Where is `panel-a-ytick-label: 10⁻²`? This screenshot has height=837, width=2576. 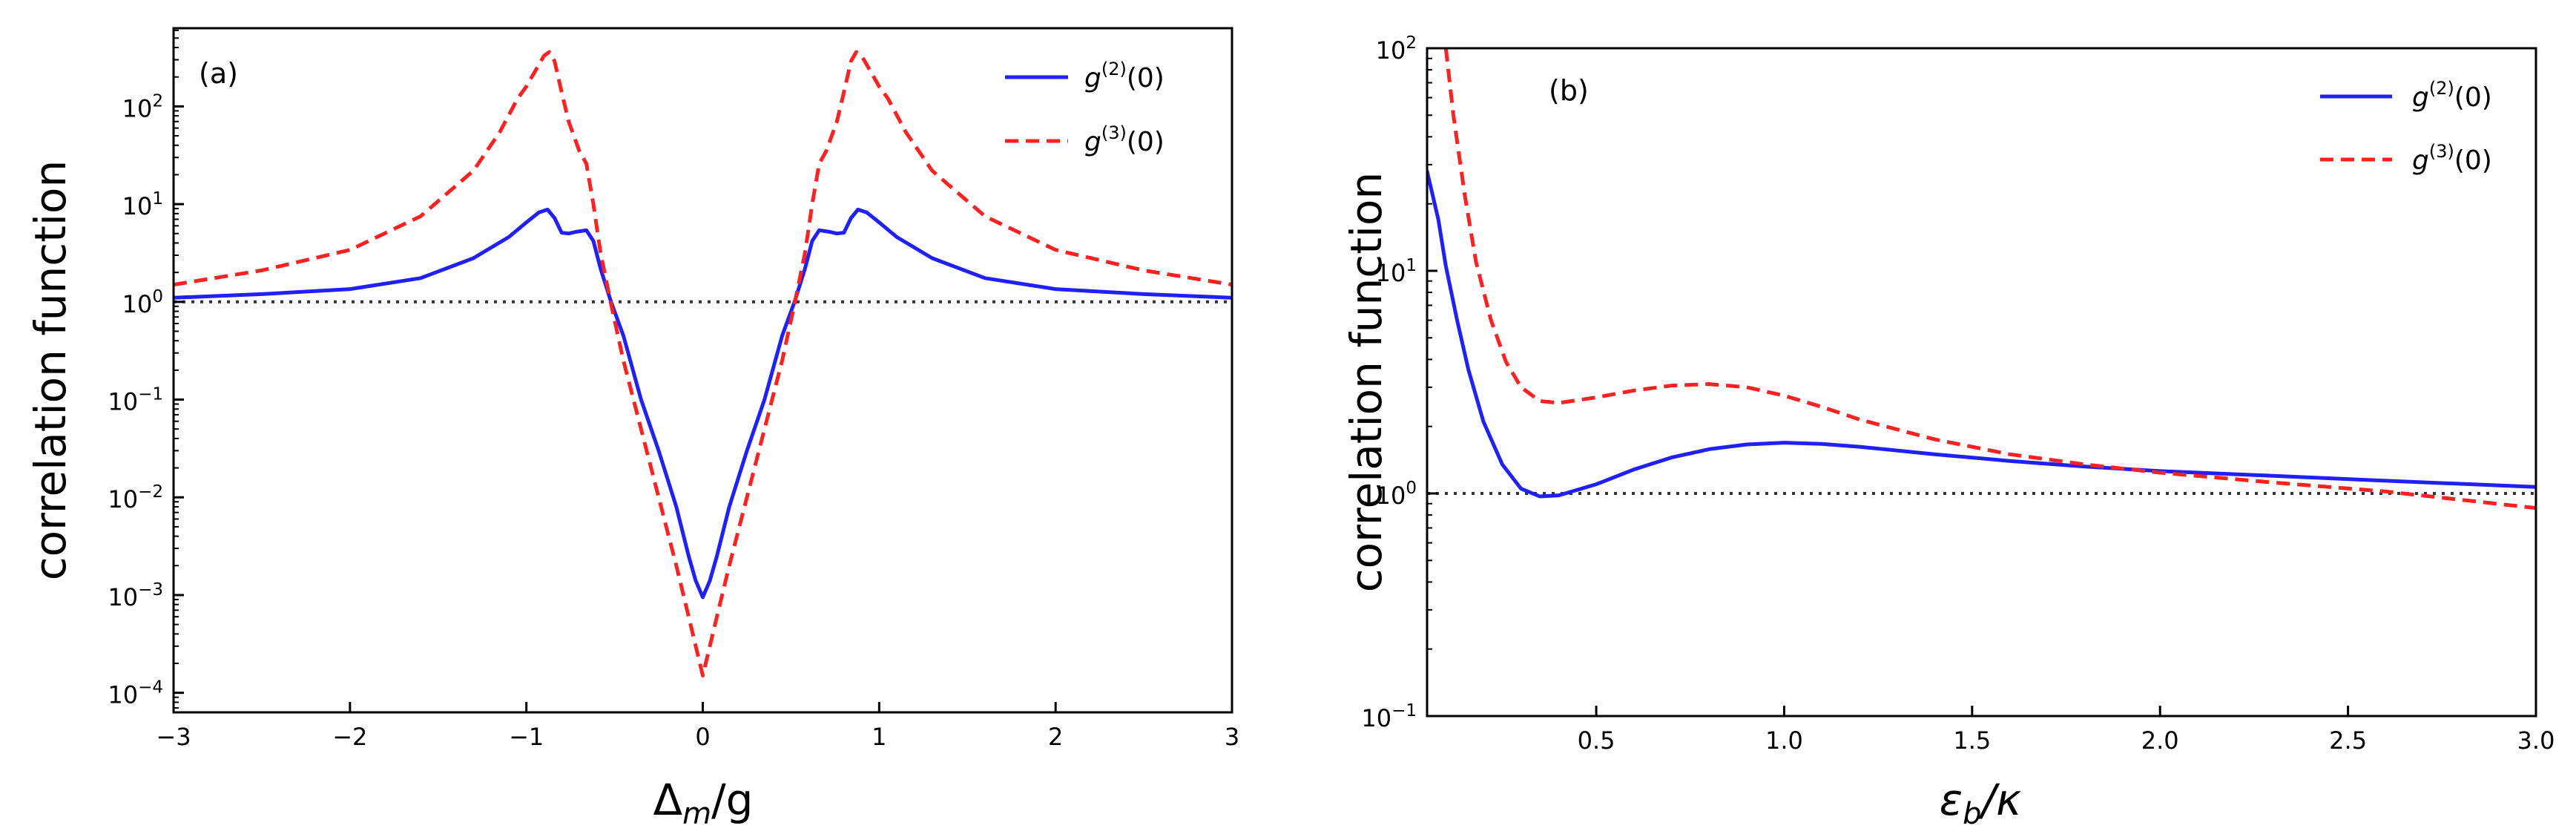
panel-a-ytick-label: 10⁻² is located at coordinates (135, 497).